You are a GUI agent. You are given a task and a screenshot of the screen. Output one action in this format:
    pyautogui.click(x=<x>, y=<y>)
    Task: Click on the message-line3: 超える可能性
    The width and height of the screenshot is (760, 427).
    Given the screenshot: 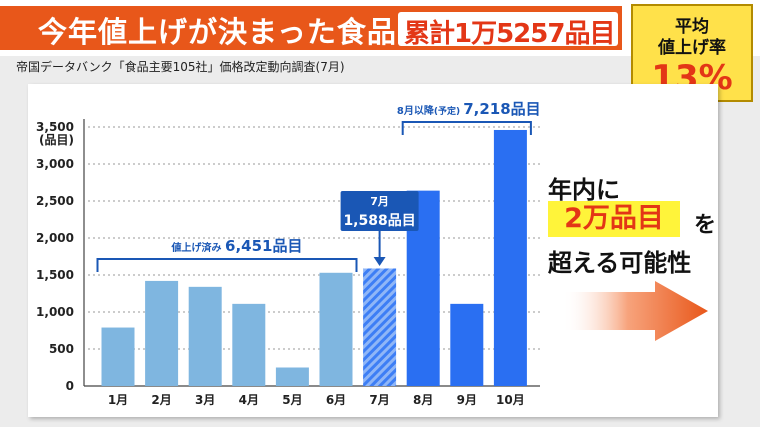 What is the action you would take?
    pyautogui.click(x=620, y=263)
    